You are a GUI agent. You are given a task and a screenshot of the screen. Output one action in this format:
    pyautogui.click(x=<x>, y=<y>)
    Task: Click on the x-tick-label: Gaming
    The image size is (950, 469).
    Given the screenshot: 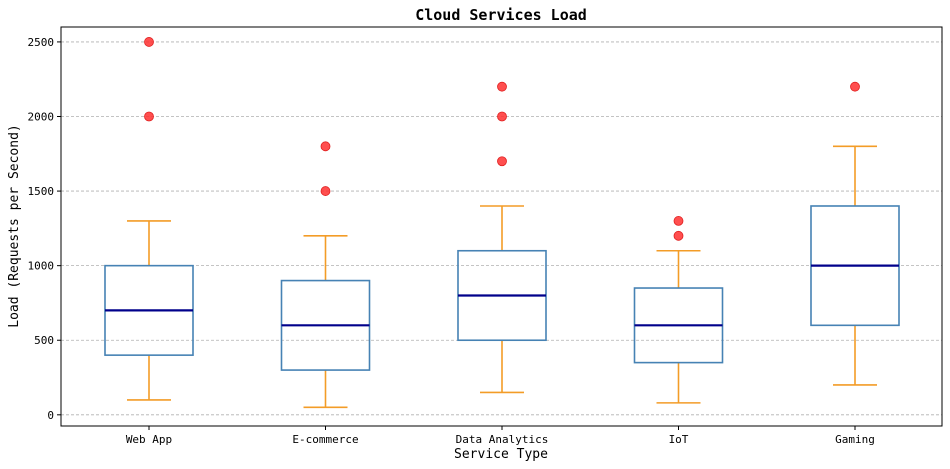 What is the action you would take?
    pyautogui.click(x=855, y=439)
    